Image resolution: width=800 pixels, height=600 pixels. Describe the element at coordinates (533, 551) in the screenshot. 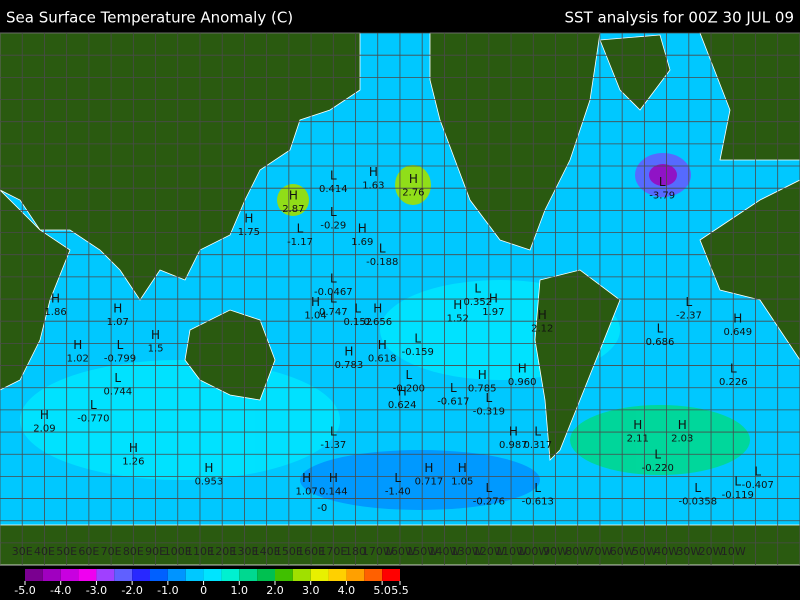

I see `longitude-label: 100W` at that location.